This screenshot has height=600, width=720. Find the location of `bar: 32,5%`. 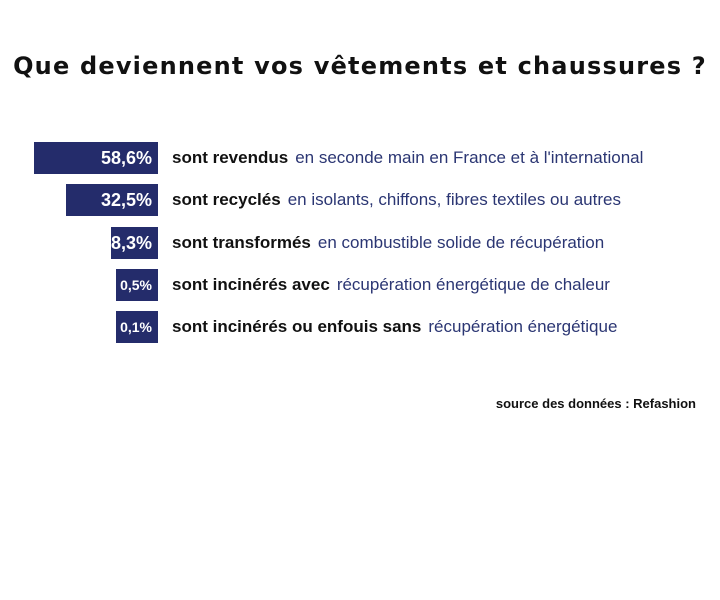

bar: 32,5% is located at coordinates (112, 200).